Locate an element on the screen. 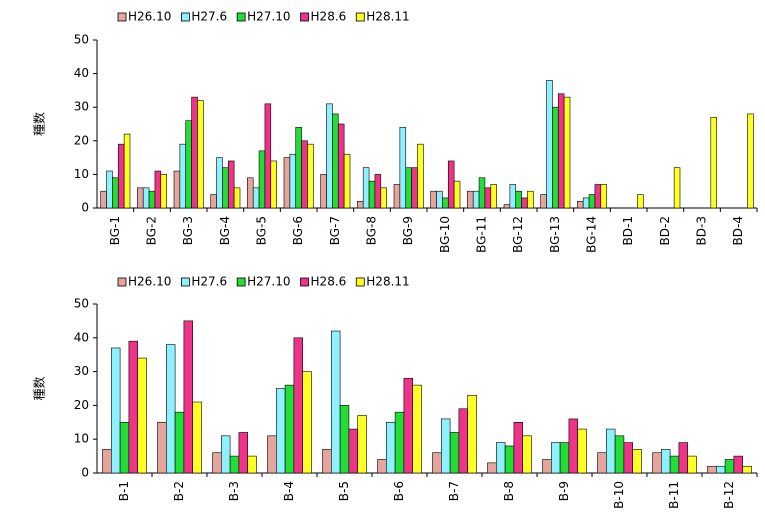 The height and width of the screenshot is (516, 765). legend-label: H27.6 is located at coordinates (209, 17).